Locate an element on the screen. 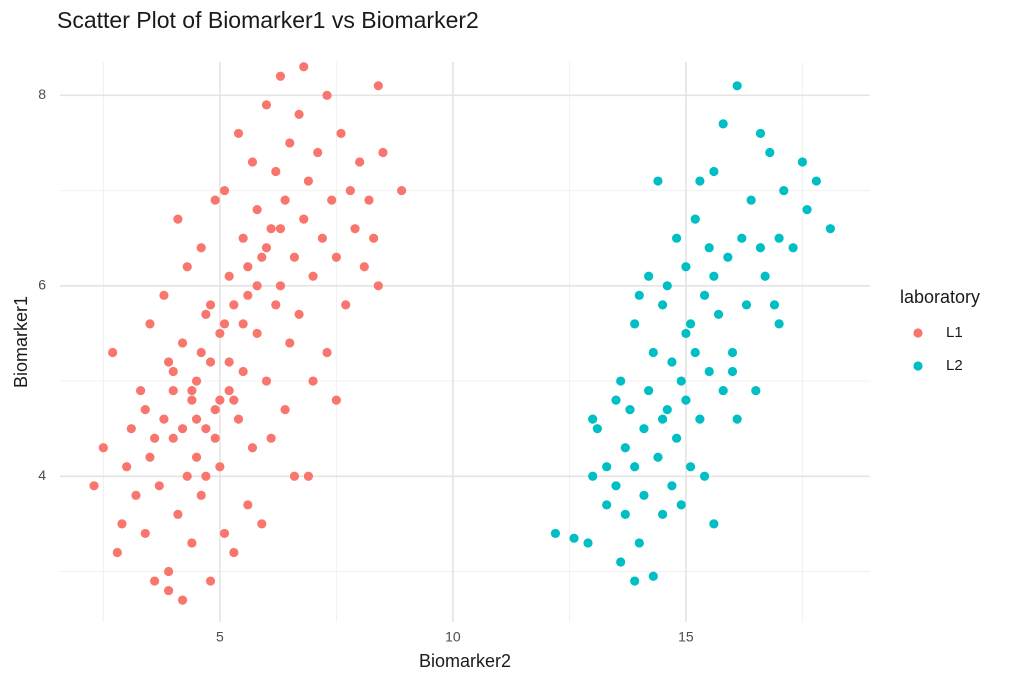 The height and width of the screenshot is (683, 1024). legend-label: L1 is located at coordinates (954, 332).